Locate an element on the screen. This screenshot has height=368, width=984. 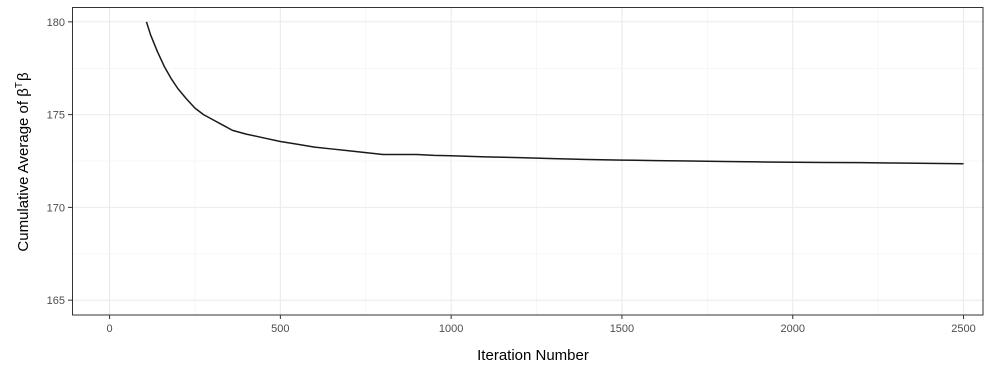
x-tick-label: 2500 is located at coordinates (963, 329).